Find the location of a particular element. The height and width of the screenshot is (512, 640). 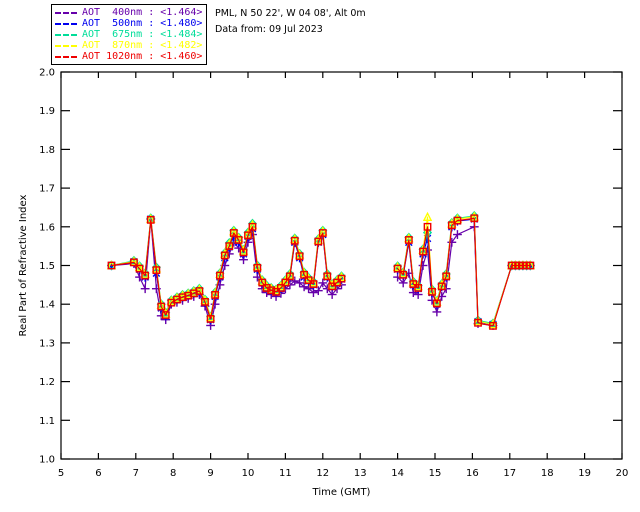

x-tick-label: 5 is located at coordinates (61, 473).